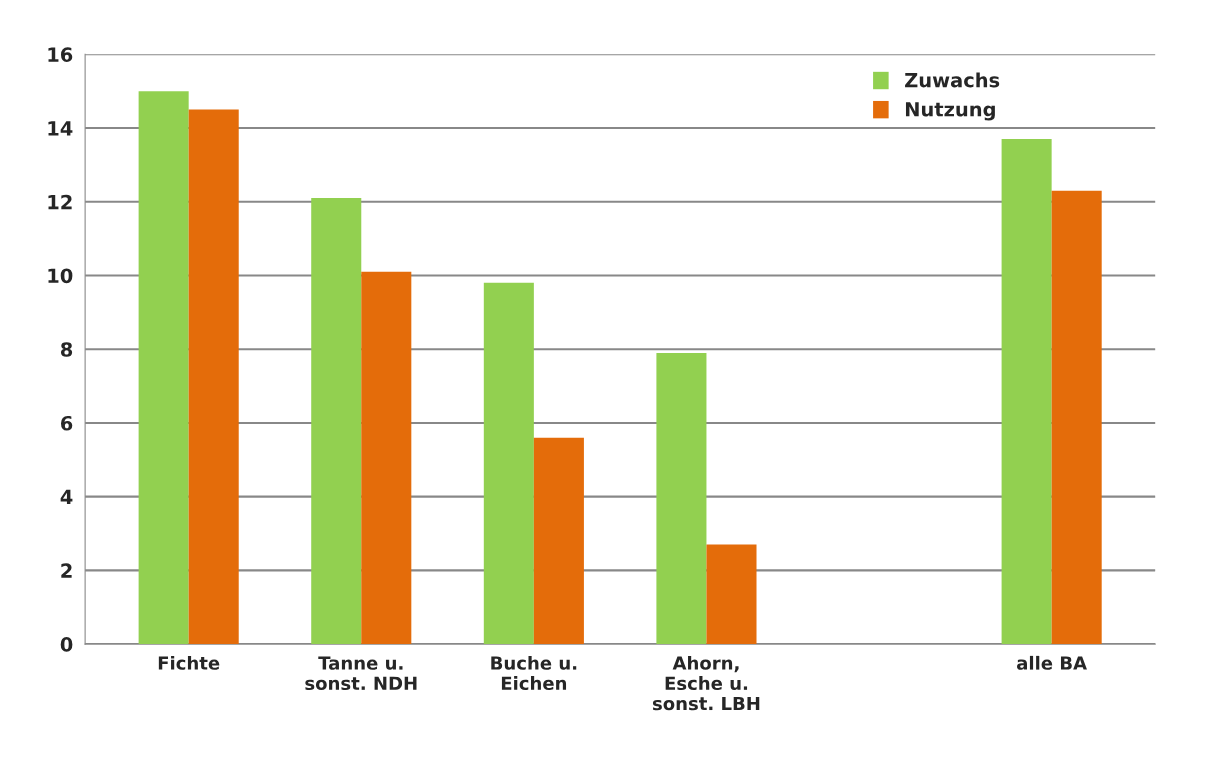  I want to click on y-tick-label: 0, so click(66, 644).